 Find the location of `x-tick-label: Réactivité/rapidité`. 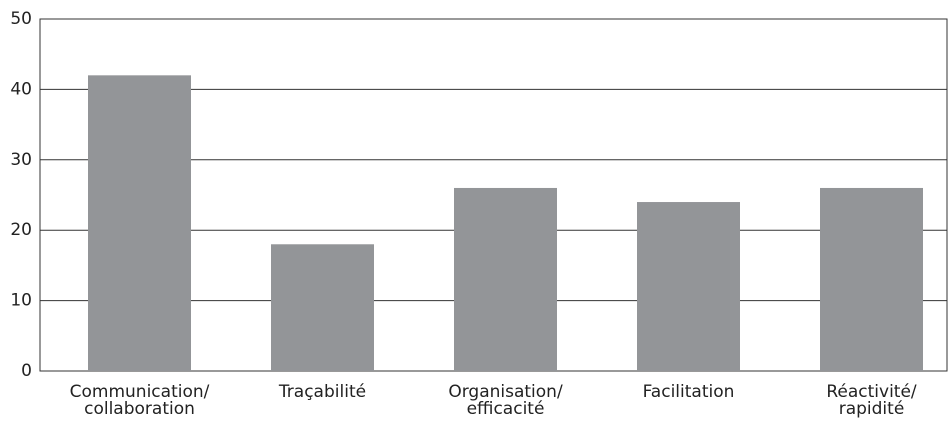

x-tick-label: Réactivité/rapidité is located at coordinates (871, 400).